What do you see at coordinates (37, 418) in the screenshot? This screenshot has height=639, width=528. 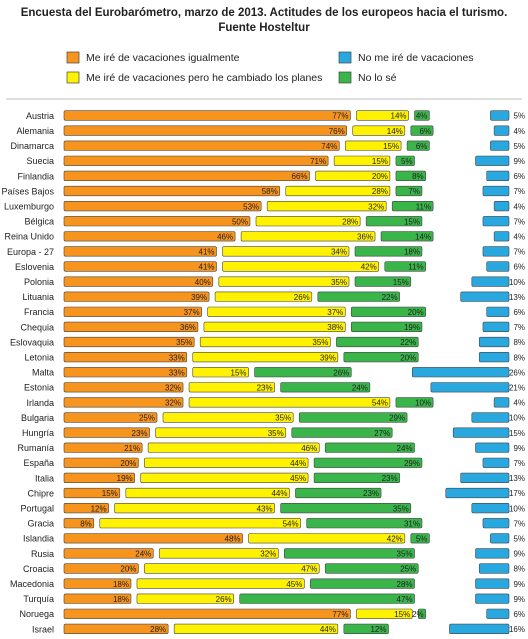 I see `category-label: Bulgaria` at bounding box center [37, 418].